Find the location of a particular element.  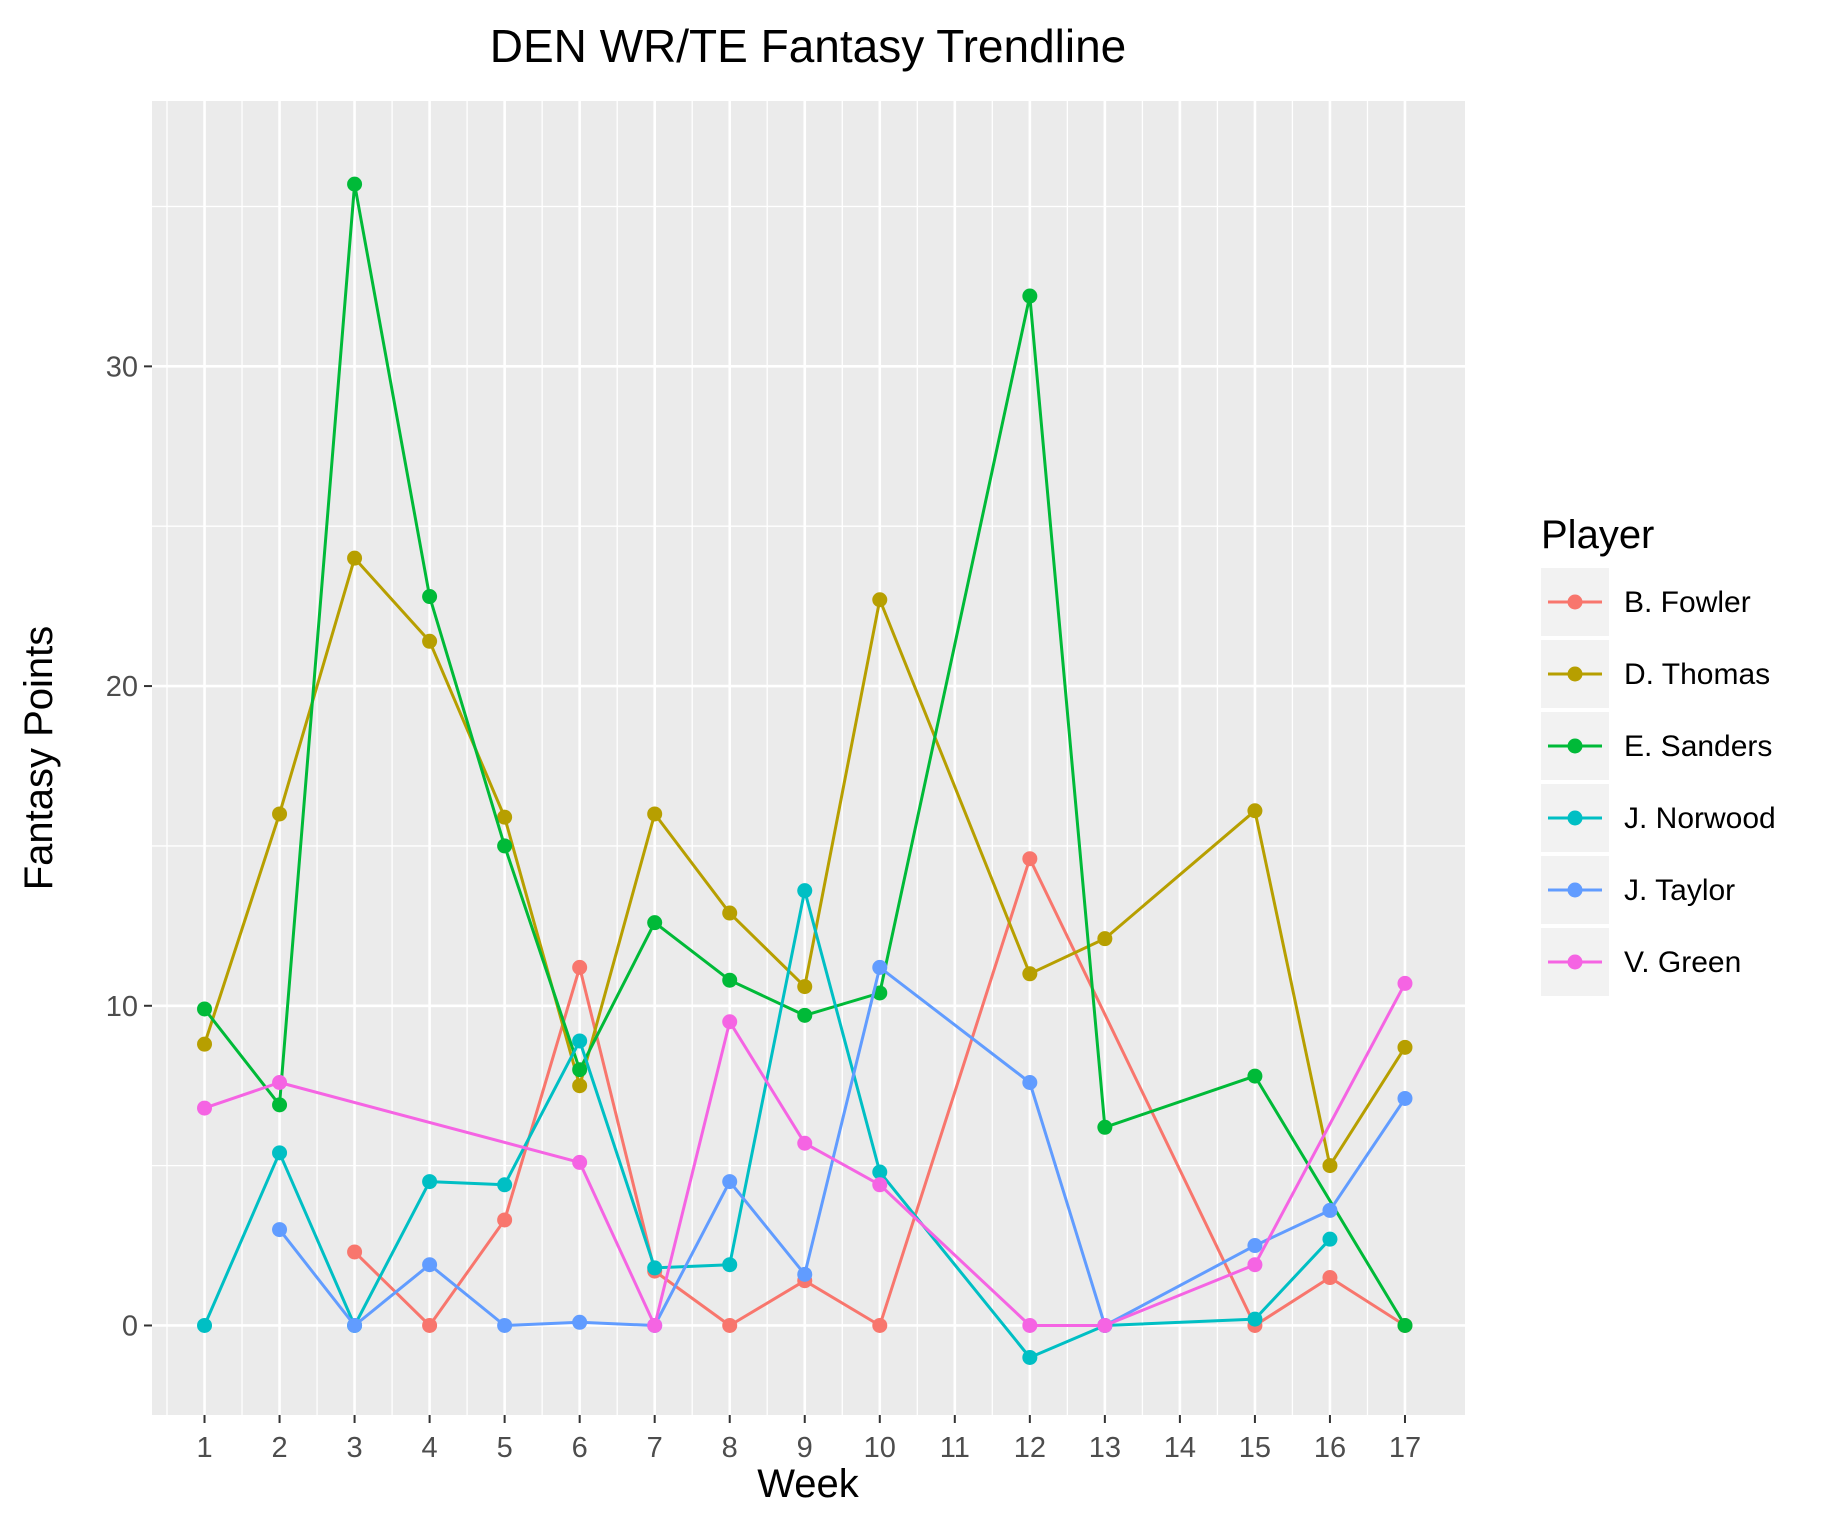

x-tick-label: 14 is located at coordinates (1180, 1448).